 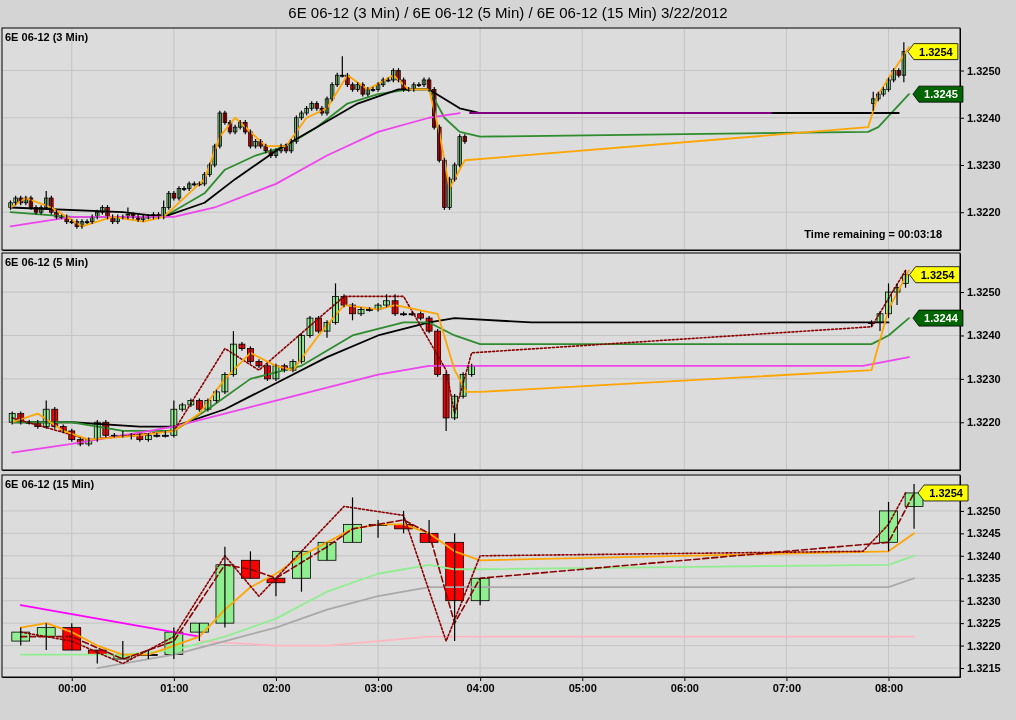 I want to click on chart-title: 6E 06-12 (5 Min), so click(x=47, y=262).